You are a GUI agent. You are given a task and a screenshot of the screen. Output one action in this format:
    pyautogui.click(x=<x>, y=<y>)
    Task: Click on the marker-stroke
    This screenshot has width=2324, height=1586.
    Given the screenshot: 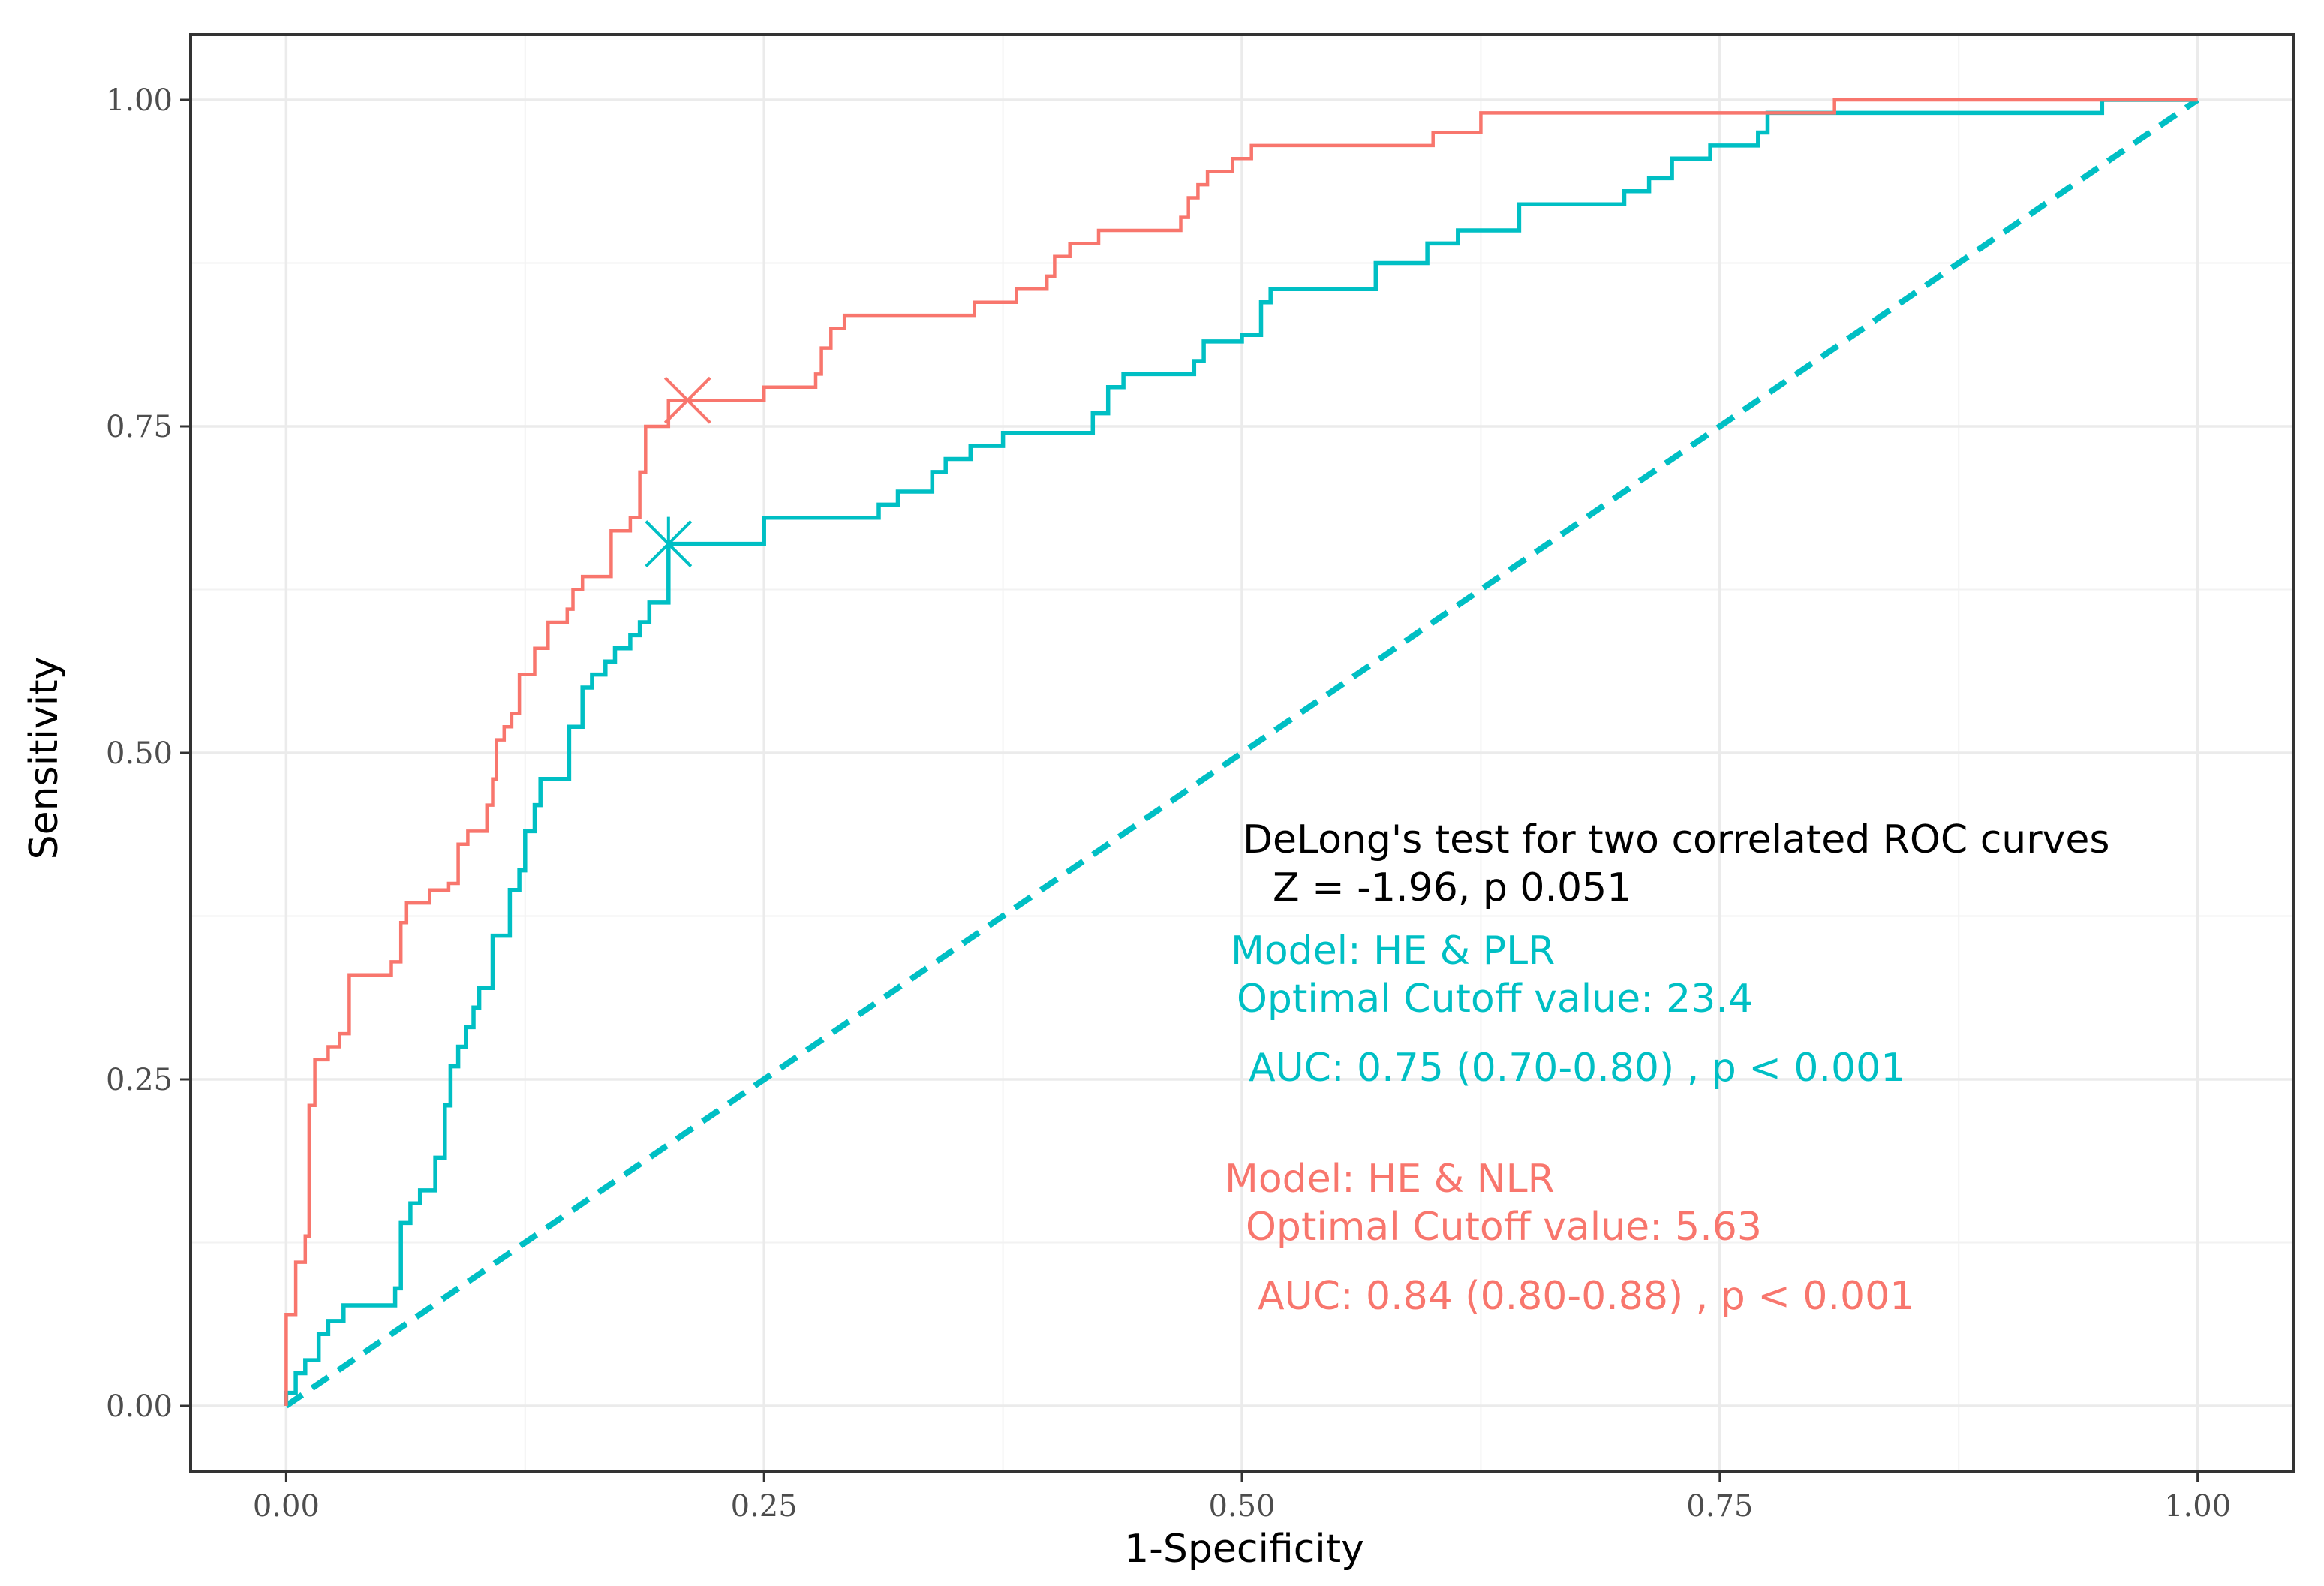 What is the action you would take?
    pyautogui.click(x=687, y=400)
    